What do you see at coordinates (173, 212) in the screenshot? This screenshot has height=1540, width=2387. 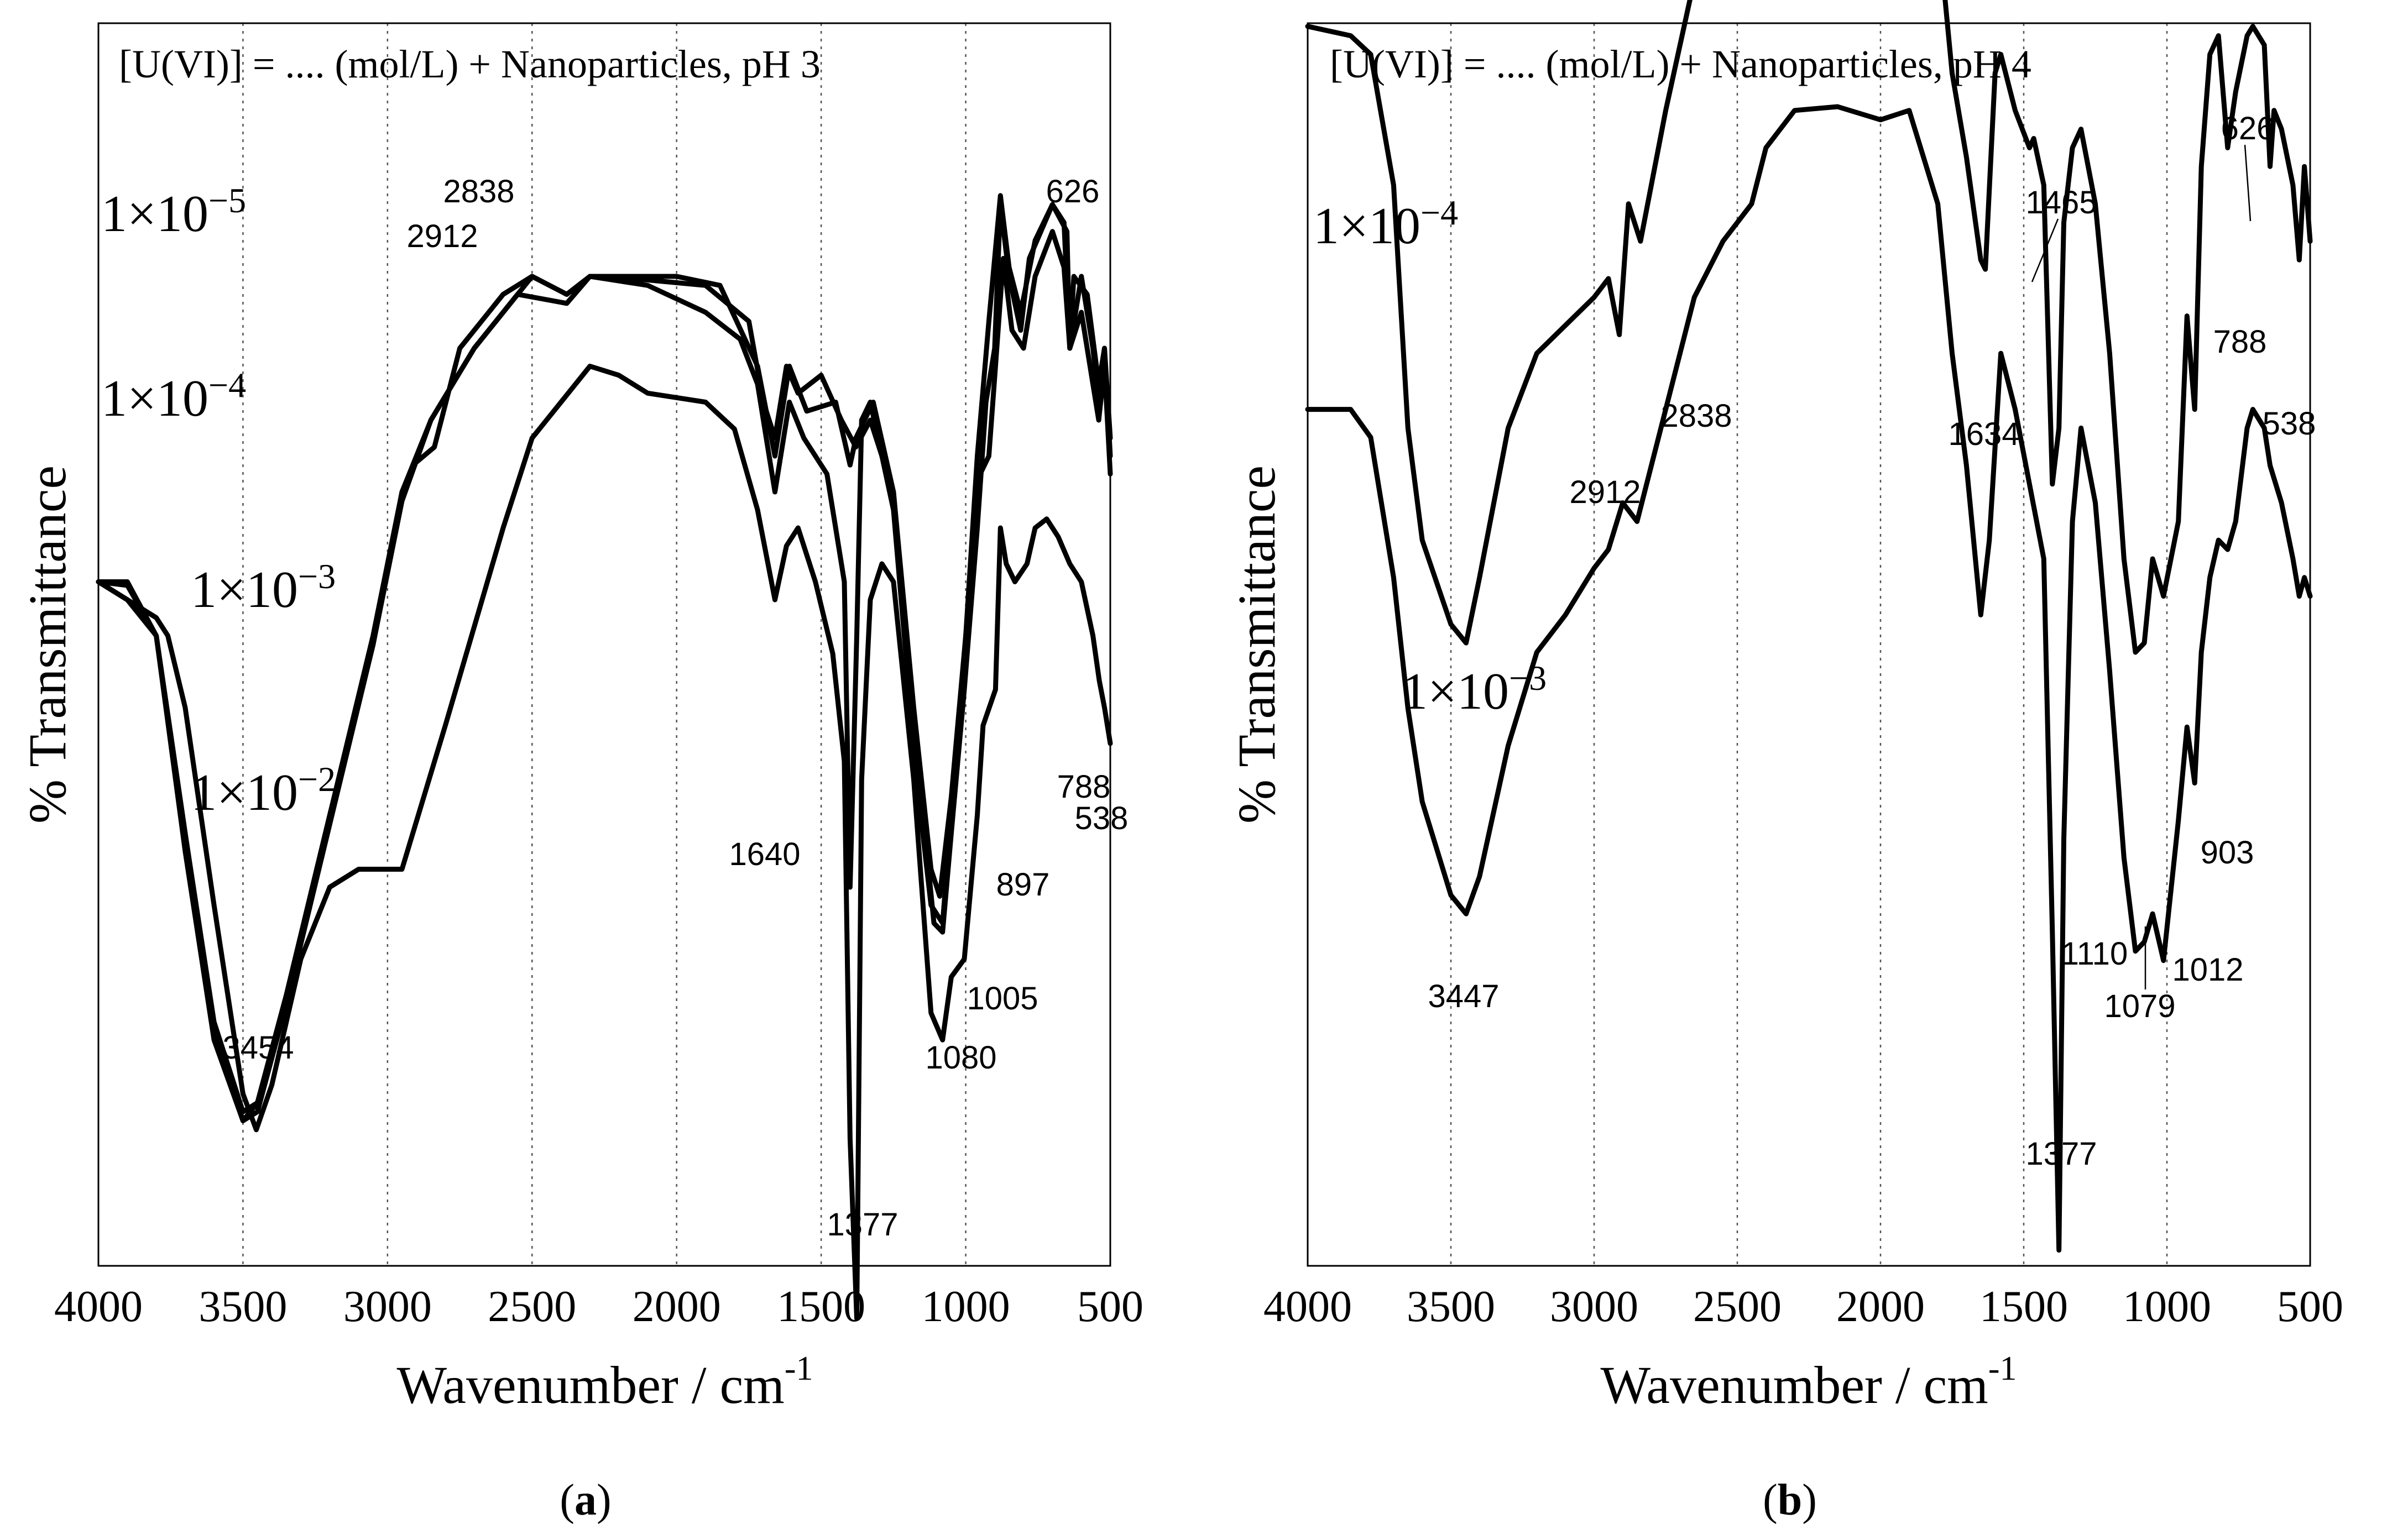 I see `panel-a-conc-label-1e-5: 1×10⁻⁵` at bounding box center [173, 212].